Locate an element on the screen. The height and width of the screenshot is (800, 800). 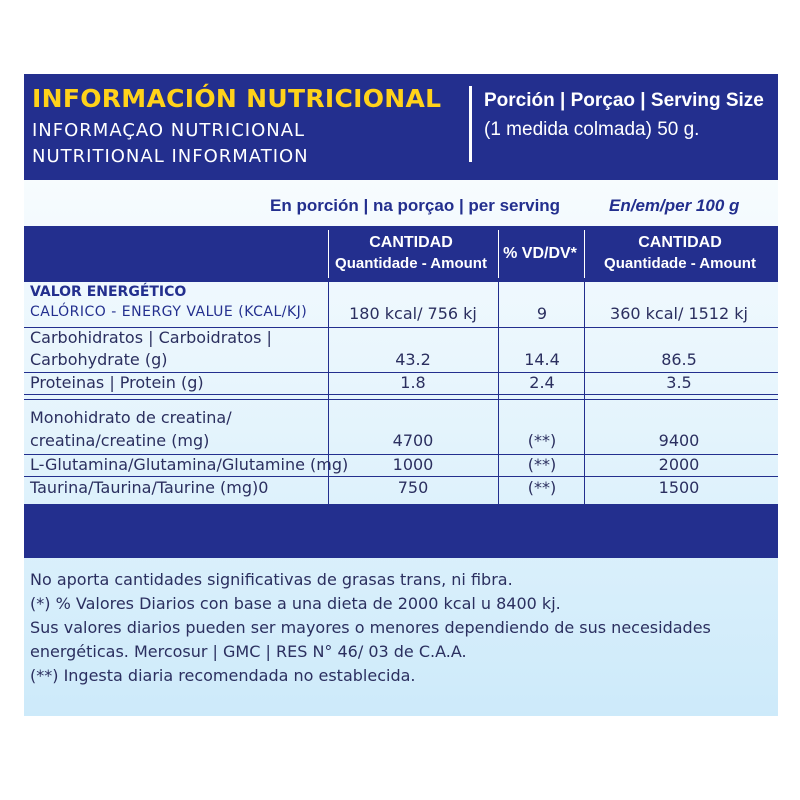
amount-100g-header: CANTIDAD Quantidade - Amount is located at coordinates (680, 253).